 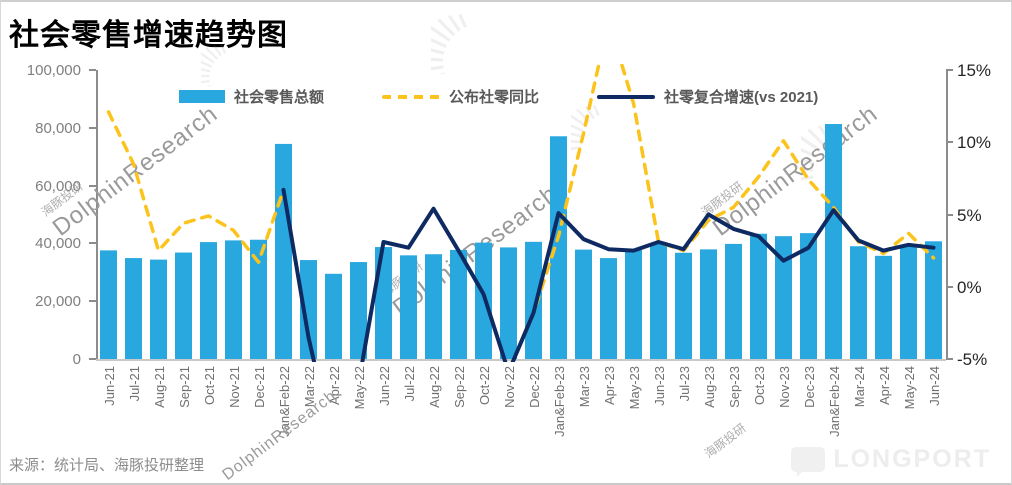 What do you see at coordinates (359, 388) in the screenshot?
I see `x-axis-label: May-22` at bounding box center [359, 388].